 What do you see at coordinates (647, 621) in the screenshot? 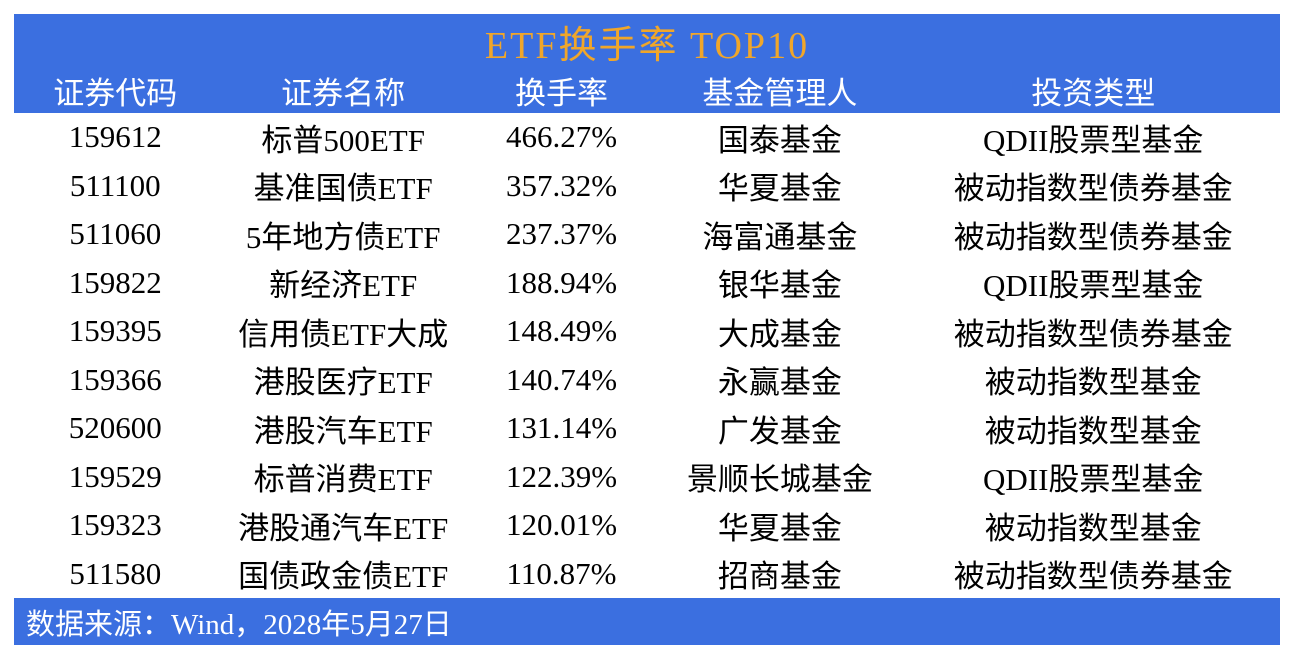
I see `data-source-bar: 数据来源：Wind，2028年5月27日` at bounding box center [647, 621].